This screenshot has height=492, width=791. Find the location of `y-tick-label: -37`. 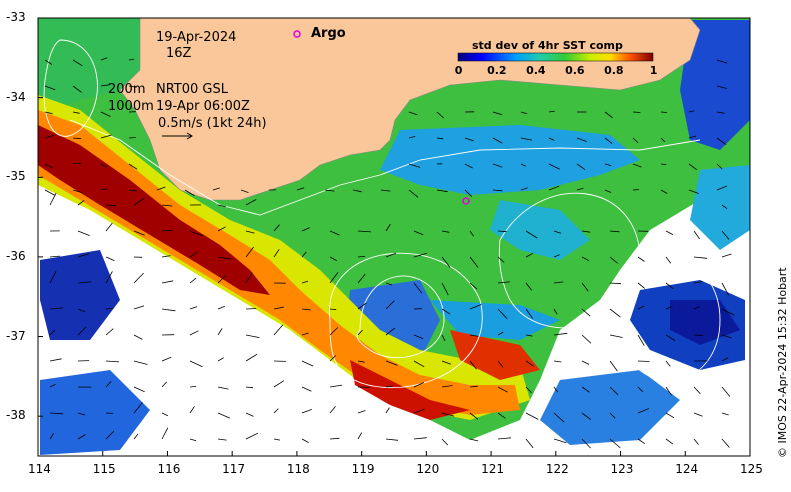

y-tick-label: -37 is located at coordinates (16, 336).